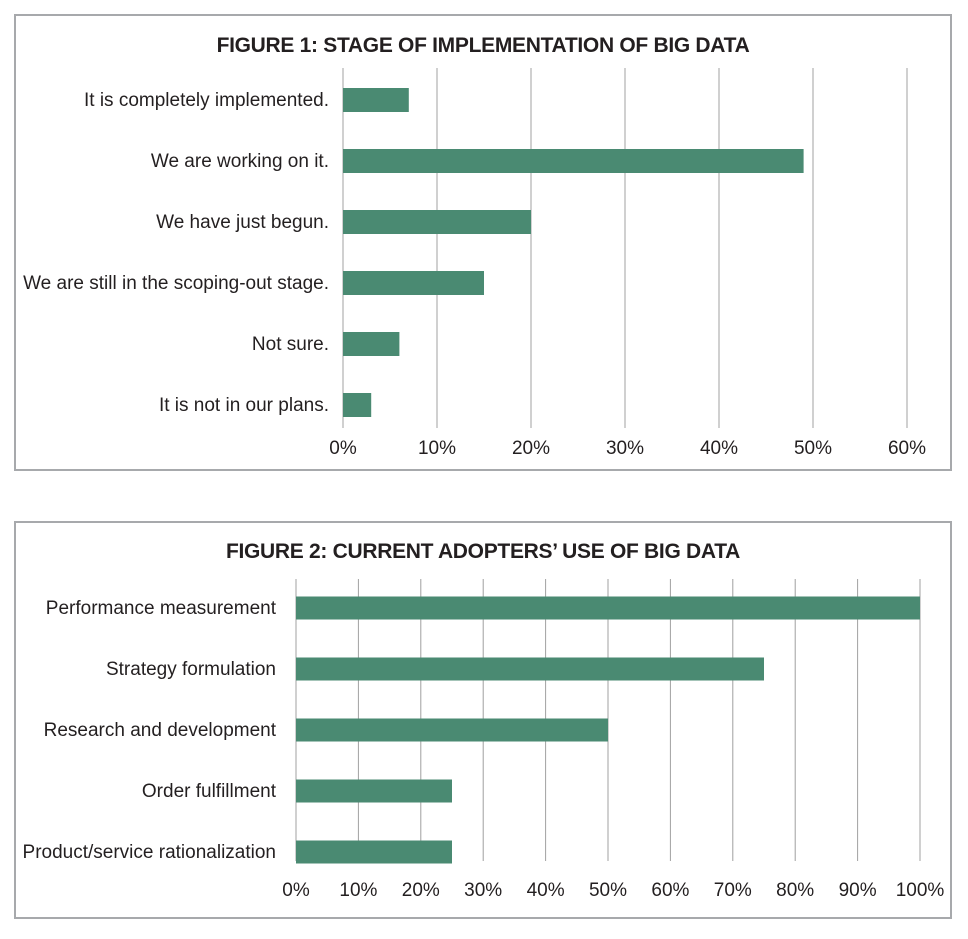 The width and height of the screenshot is (968, 939). What do you see at coordinates (160, 730) in the screenshot?
I see `category-label: Research and development` at bounding box center [160, 730].